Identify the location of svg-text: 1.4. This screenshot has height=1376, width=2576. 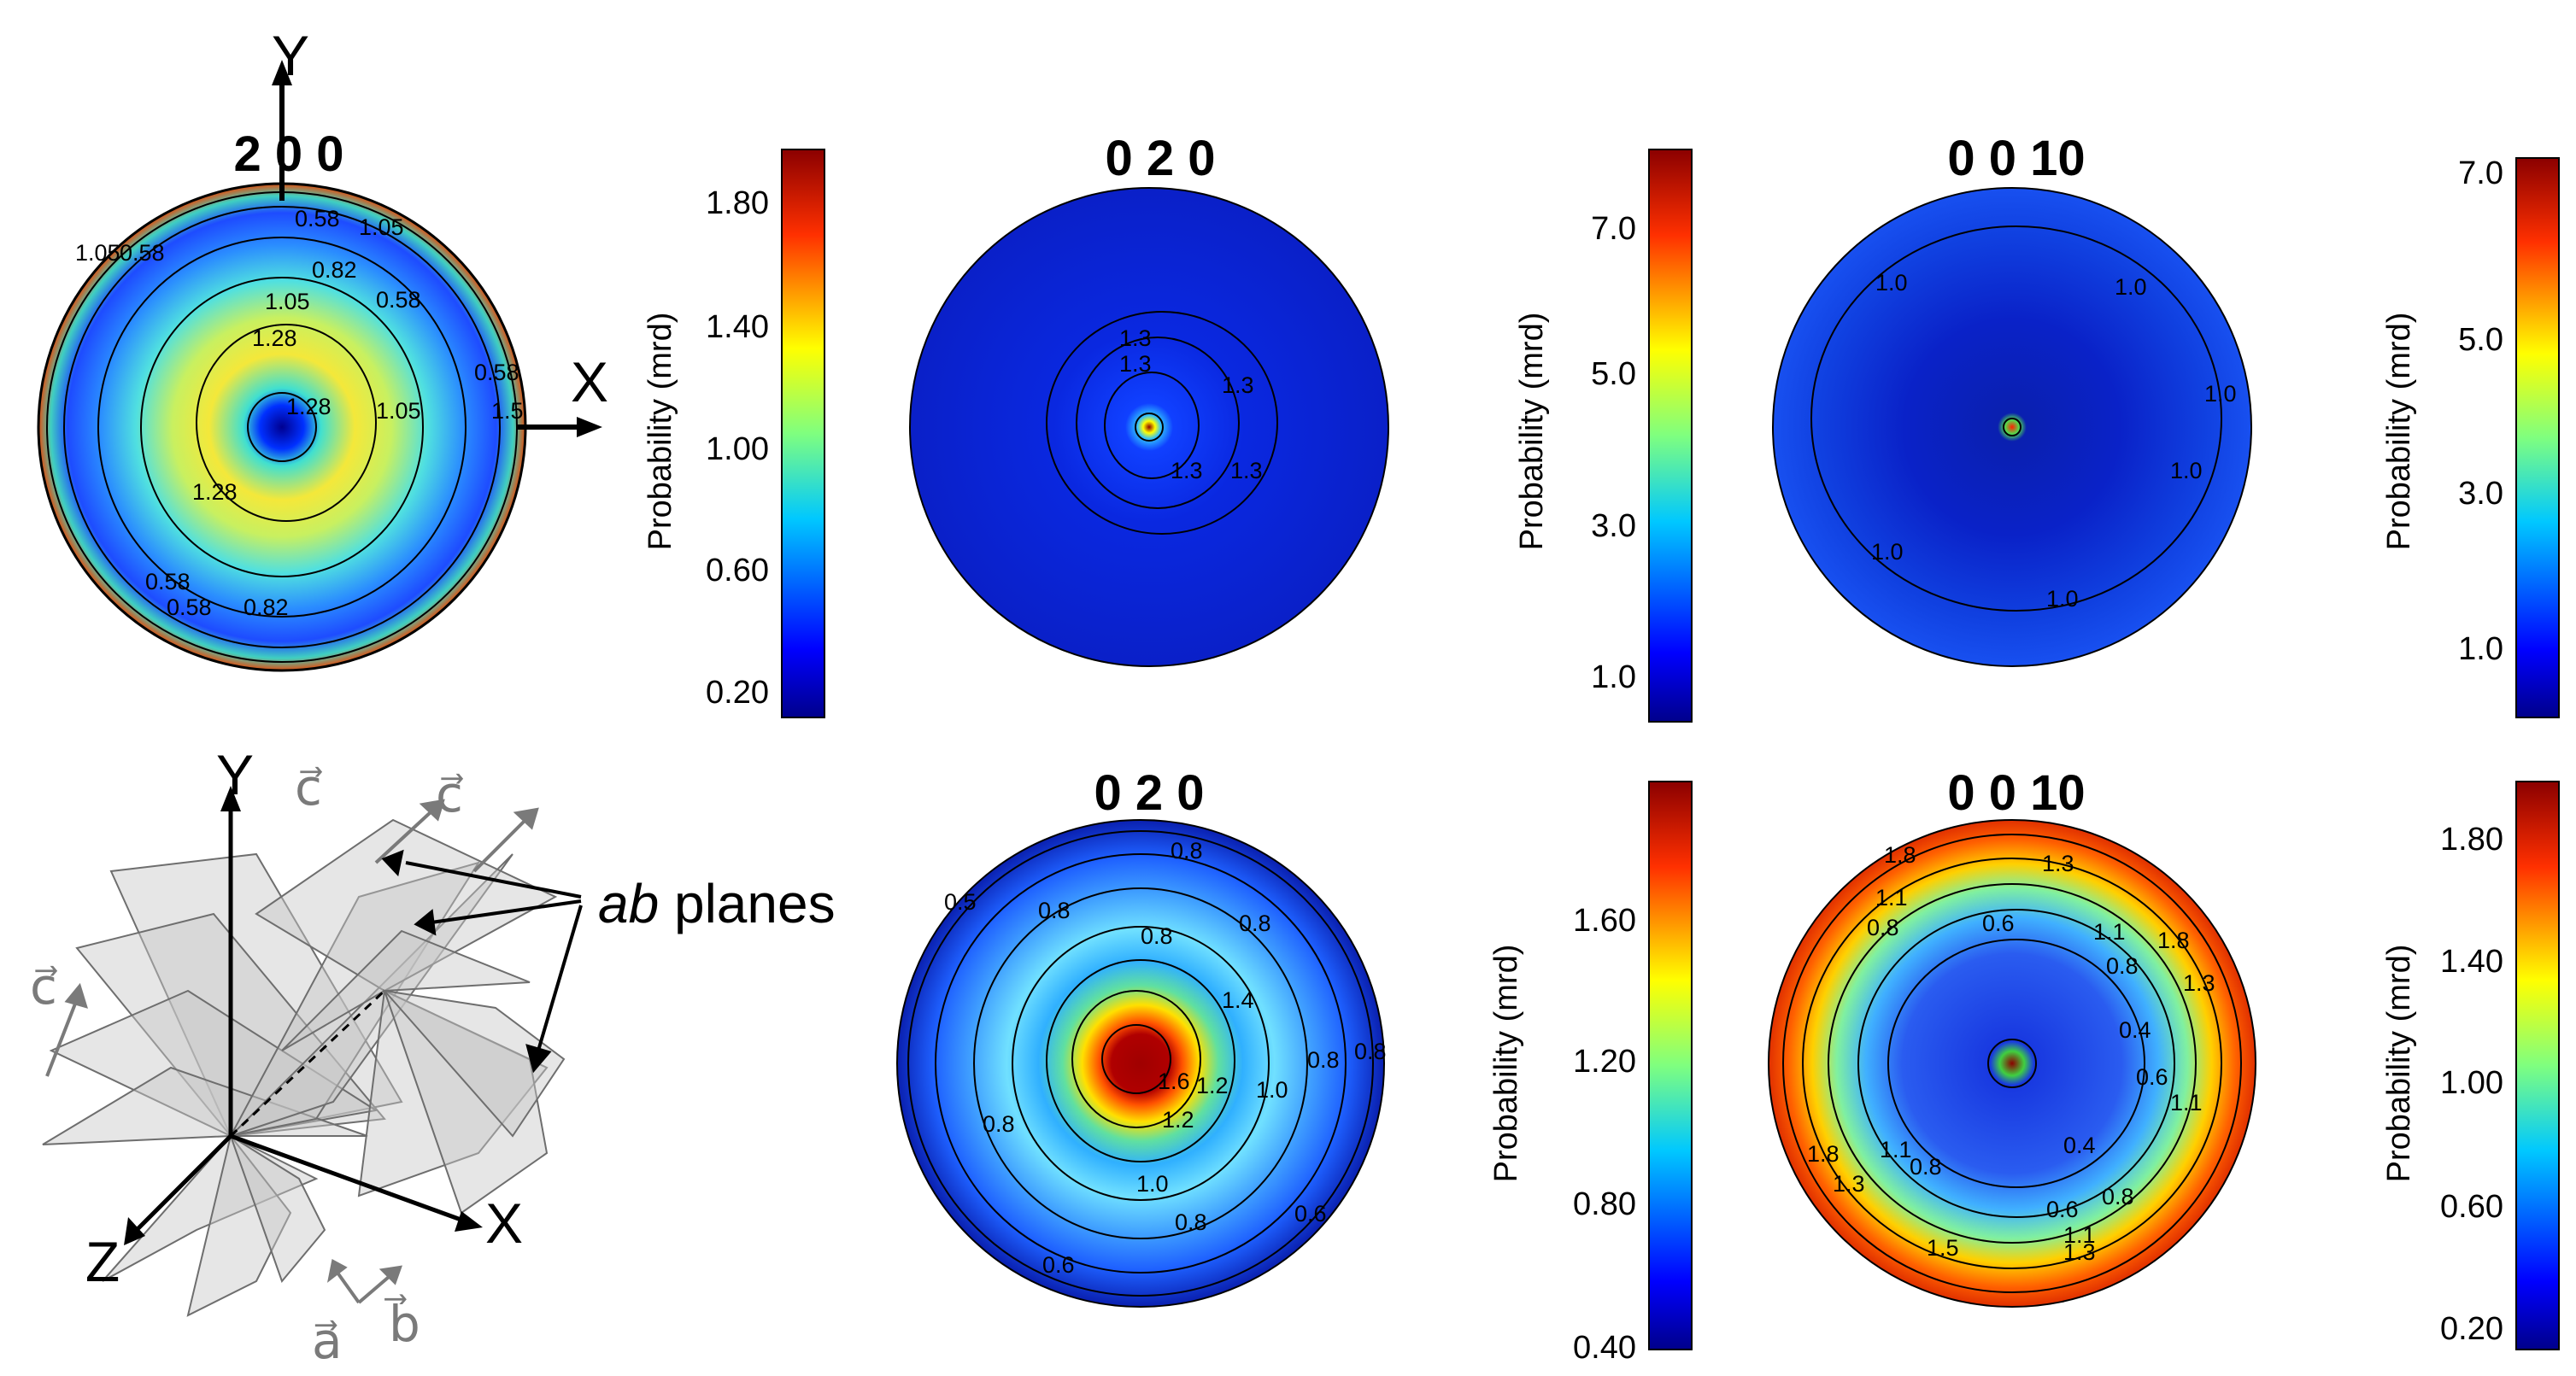
(1238, 1000).